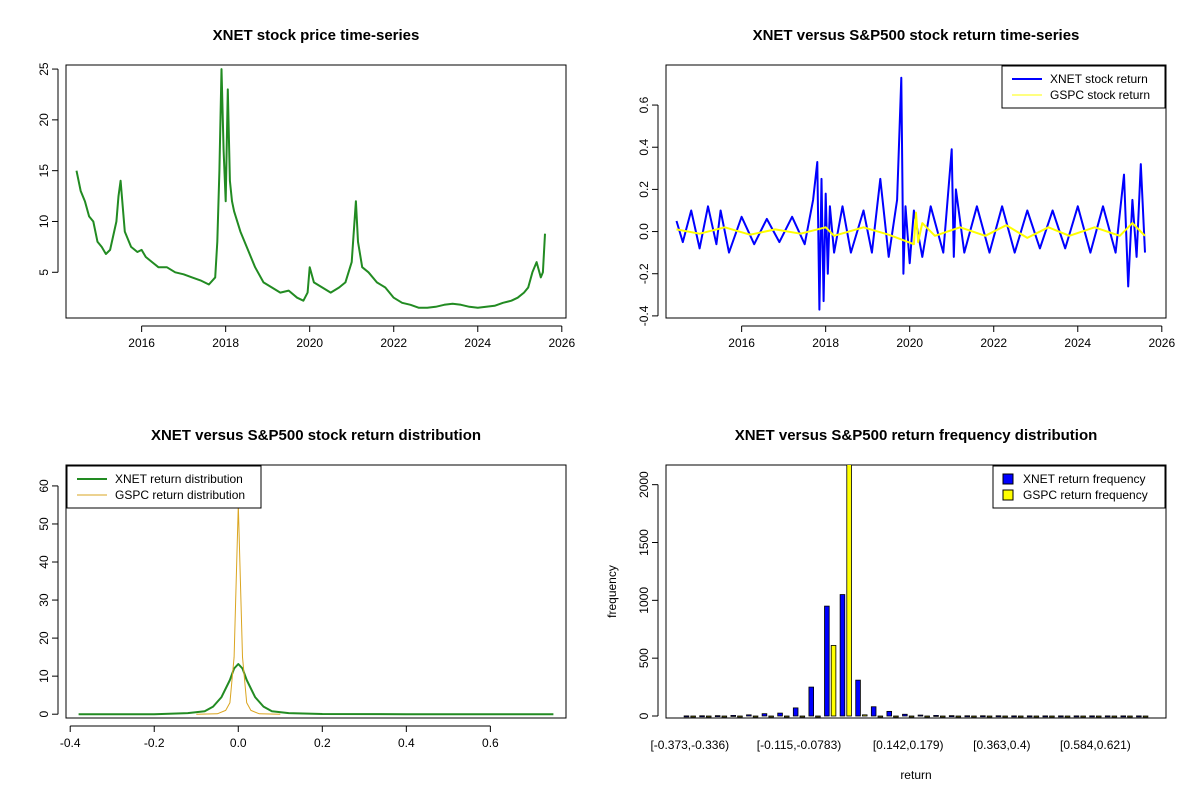 The image size is (1200, 800). I want to click on frequency-plot-frame, so click(916, 591).